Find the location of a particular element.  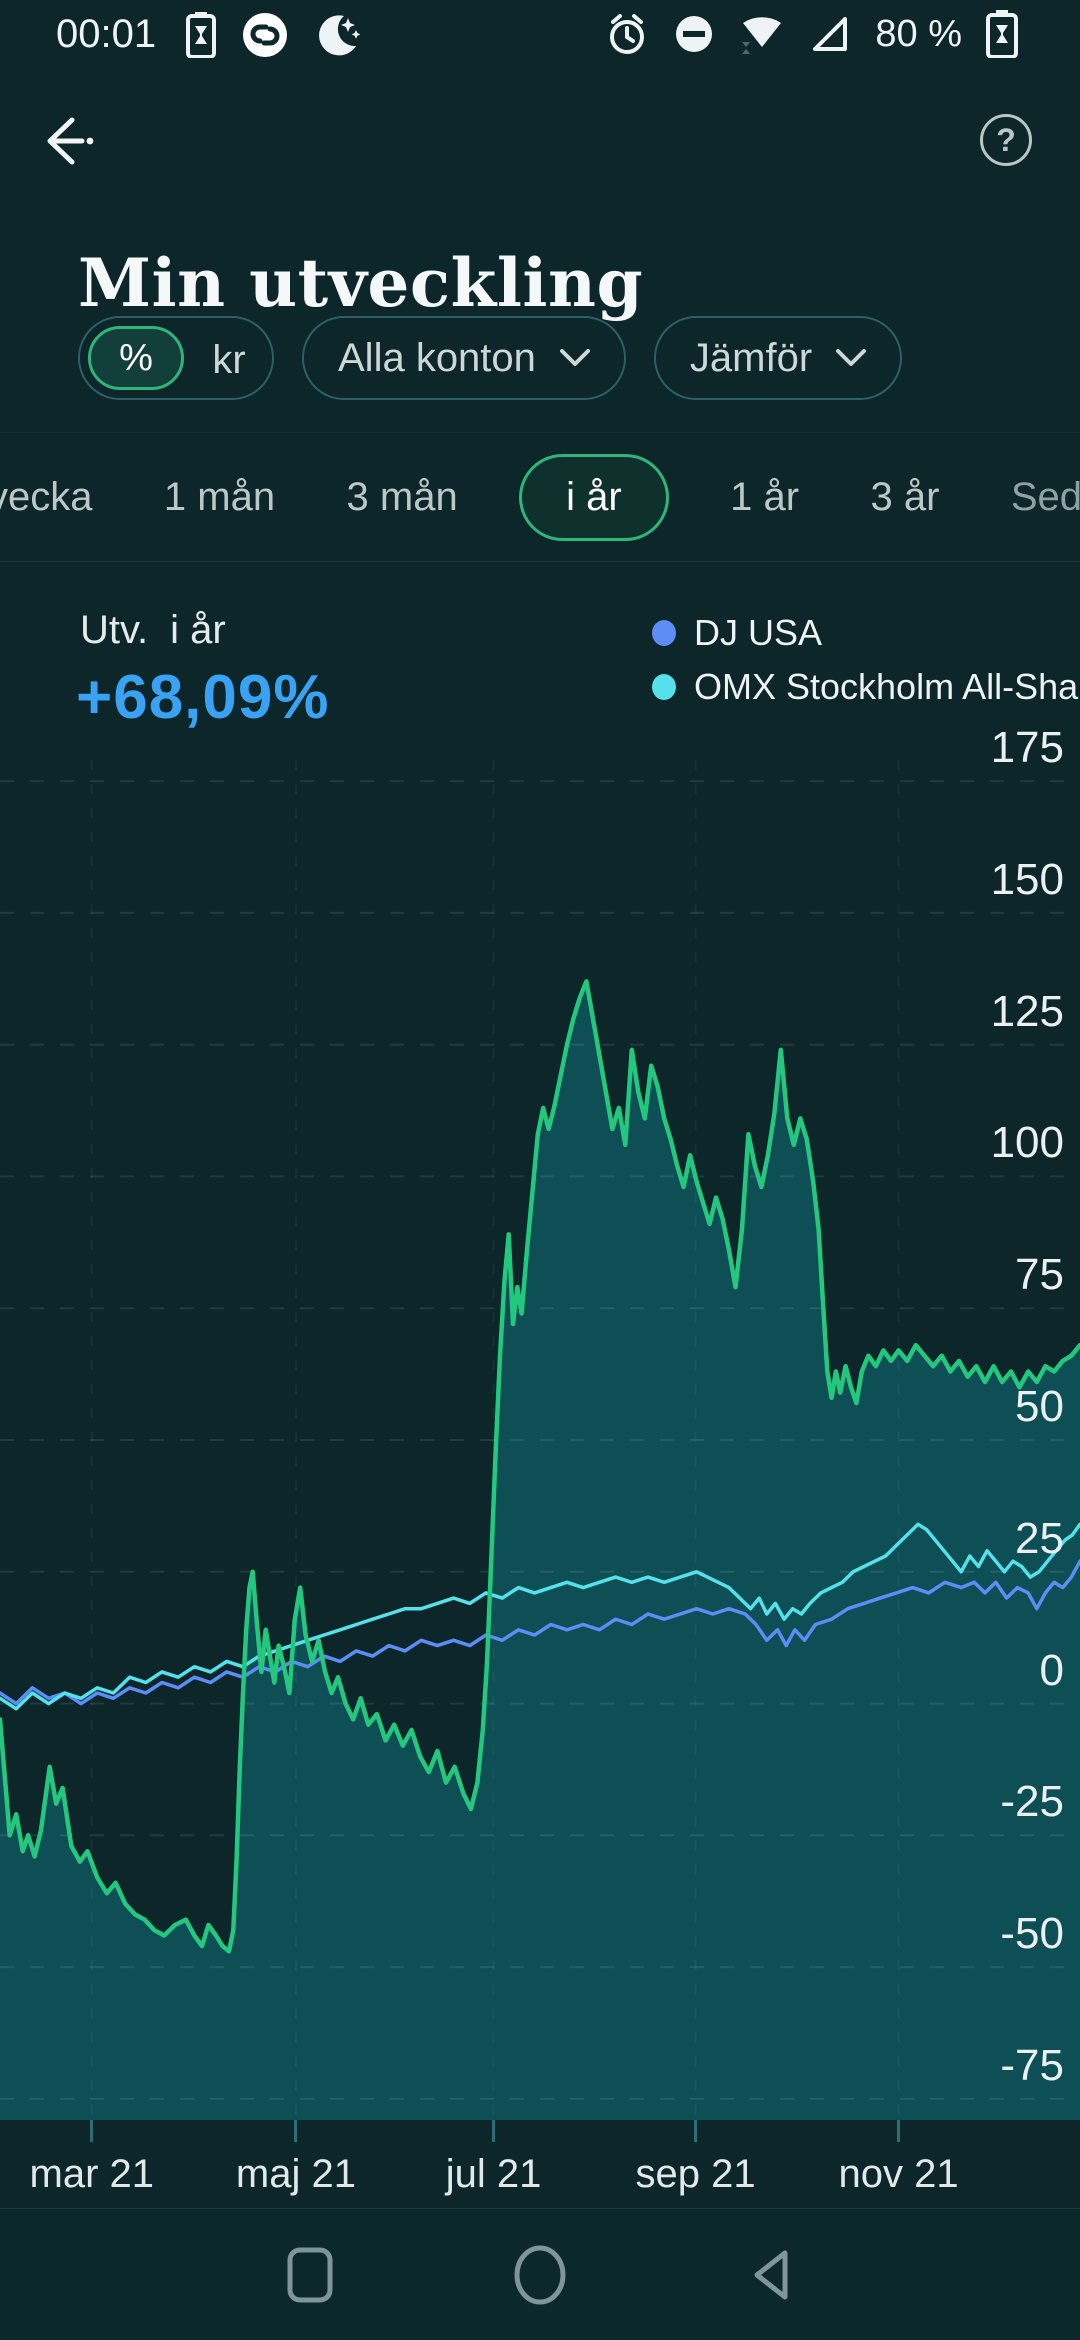

y-axis-tick-label: 75 is located at coordinates (1039, 1275).